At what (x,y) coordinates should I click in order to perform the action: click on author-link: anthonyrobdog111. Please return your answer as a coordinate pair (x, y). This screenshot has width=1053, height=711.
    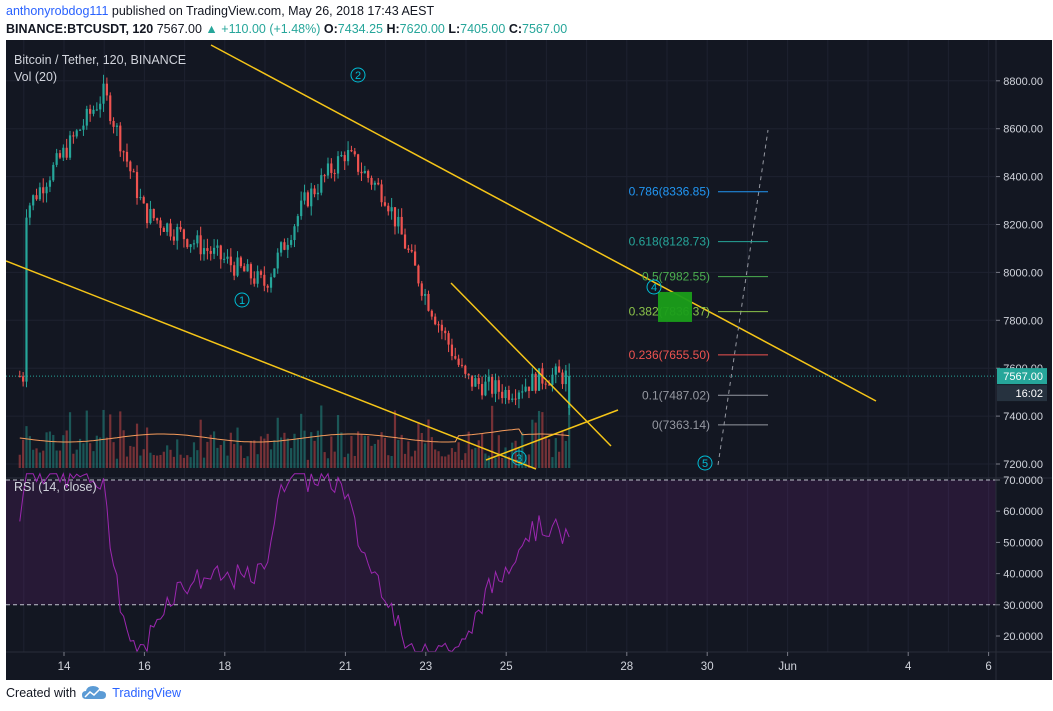
    Looking at the image, I should click on (57, 11).